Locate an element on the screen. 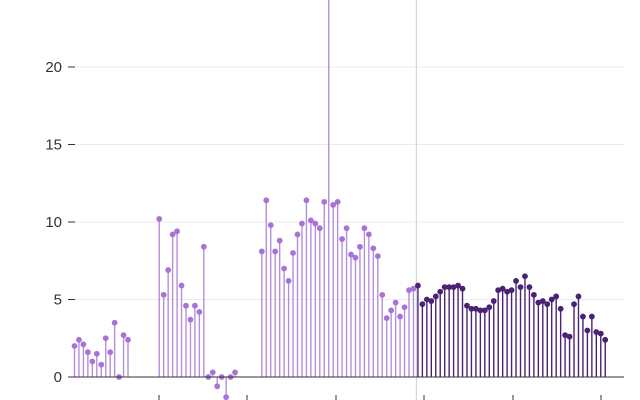 This screenshot has width=640, height=400. y-tick-label: 15 is located at coordinates (53, 145).